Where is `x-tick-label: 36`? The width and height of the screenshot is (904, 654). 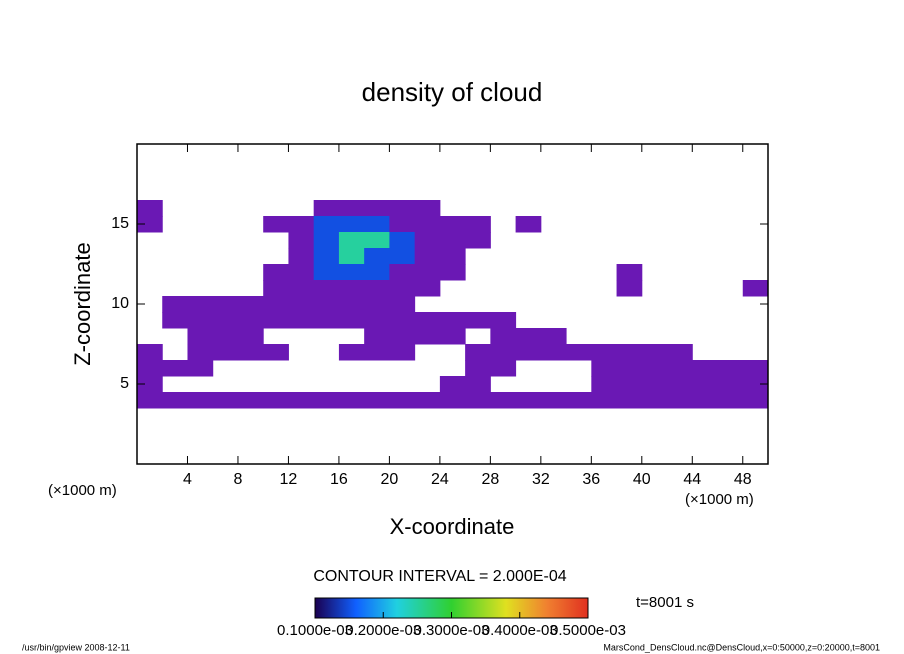 x-tick-label: 36 is located at coordinates (591, 479).